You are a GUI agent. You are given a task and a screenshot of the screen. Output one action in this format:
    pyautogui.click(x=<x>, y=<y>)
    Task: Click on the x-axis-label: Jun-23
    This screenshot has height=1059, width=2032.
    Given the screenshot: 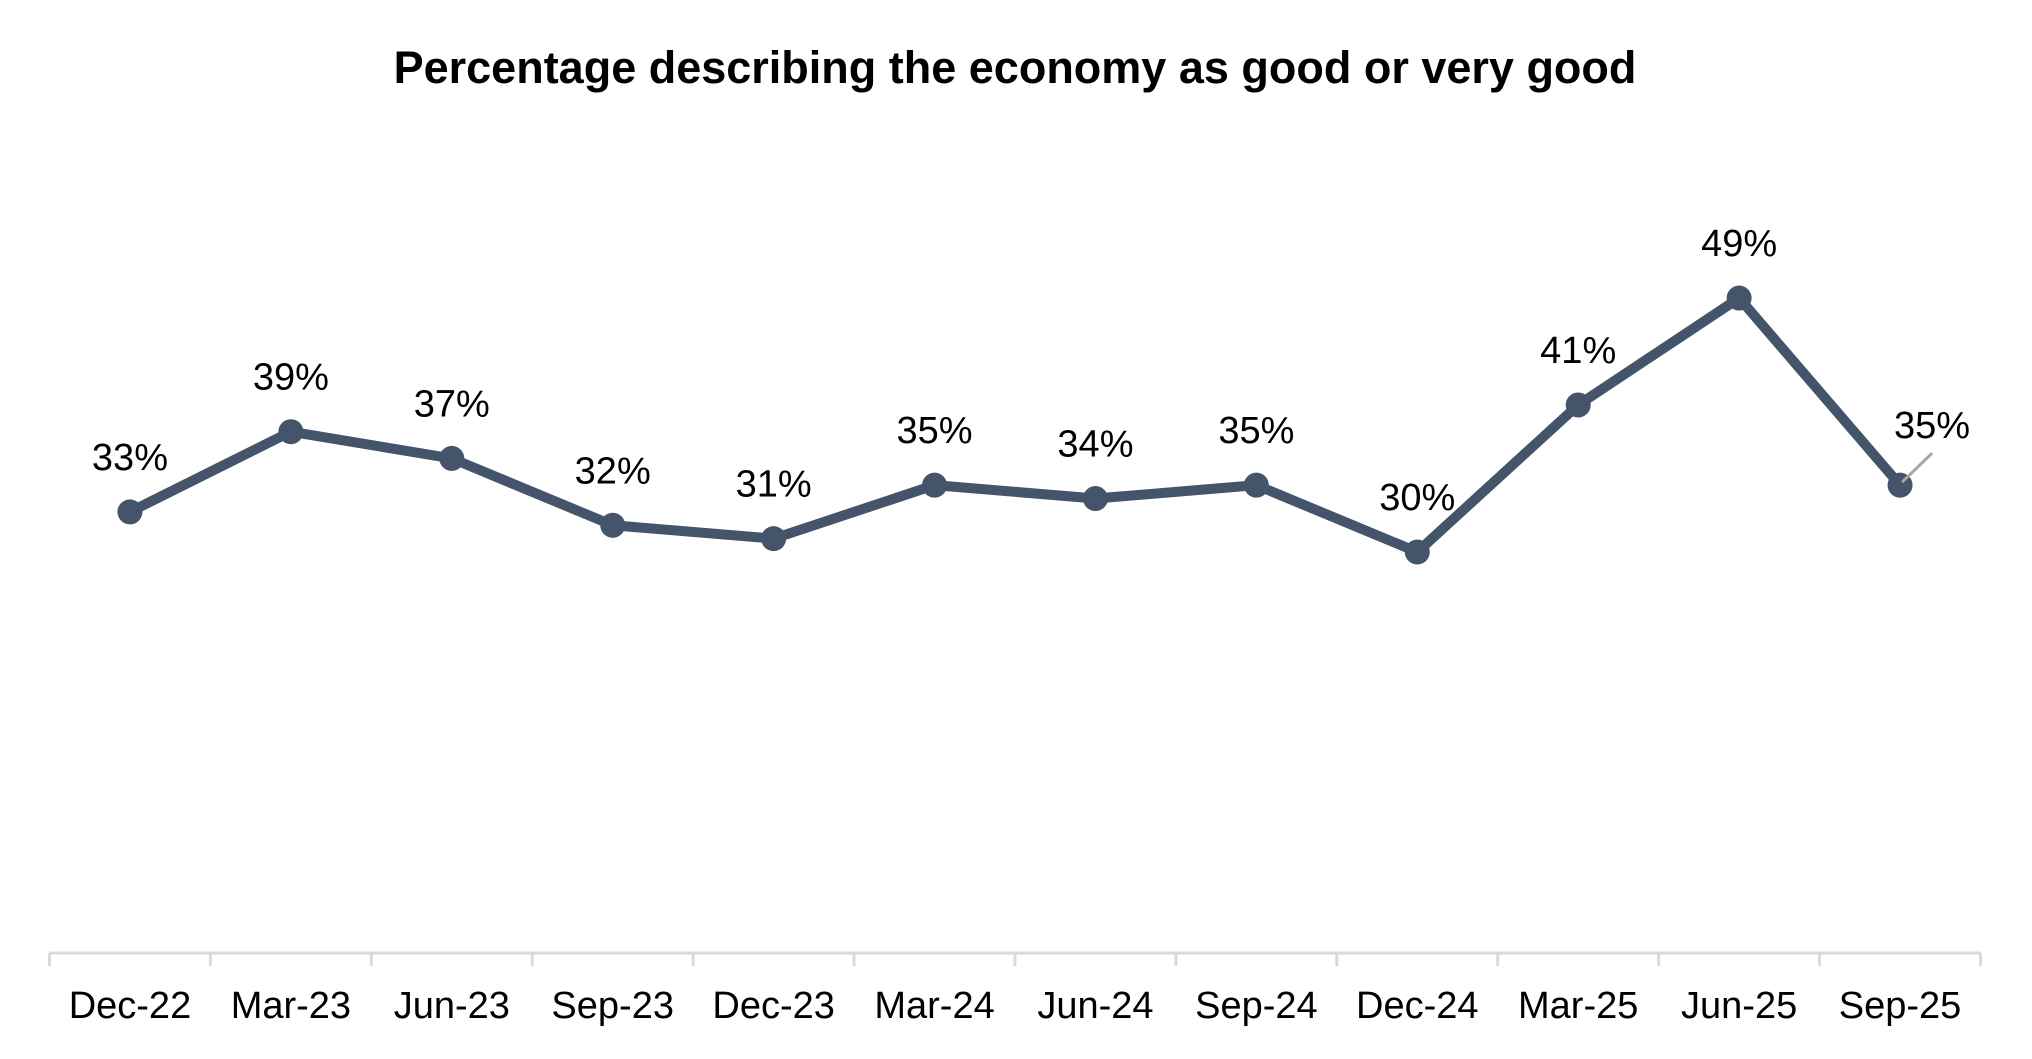 What is the action you would take?
    pyautogui.click(x=452, y=1006)
    